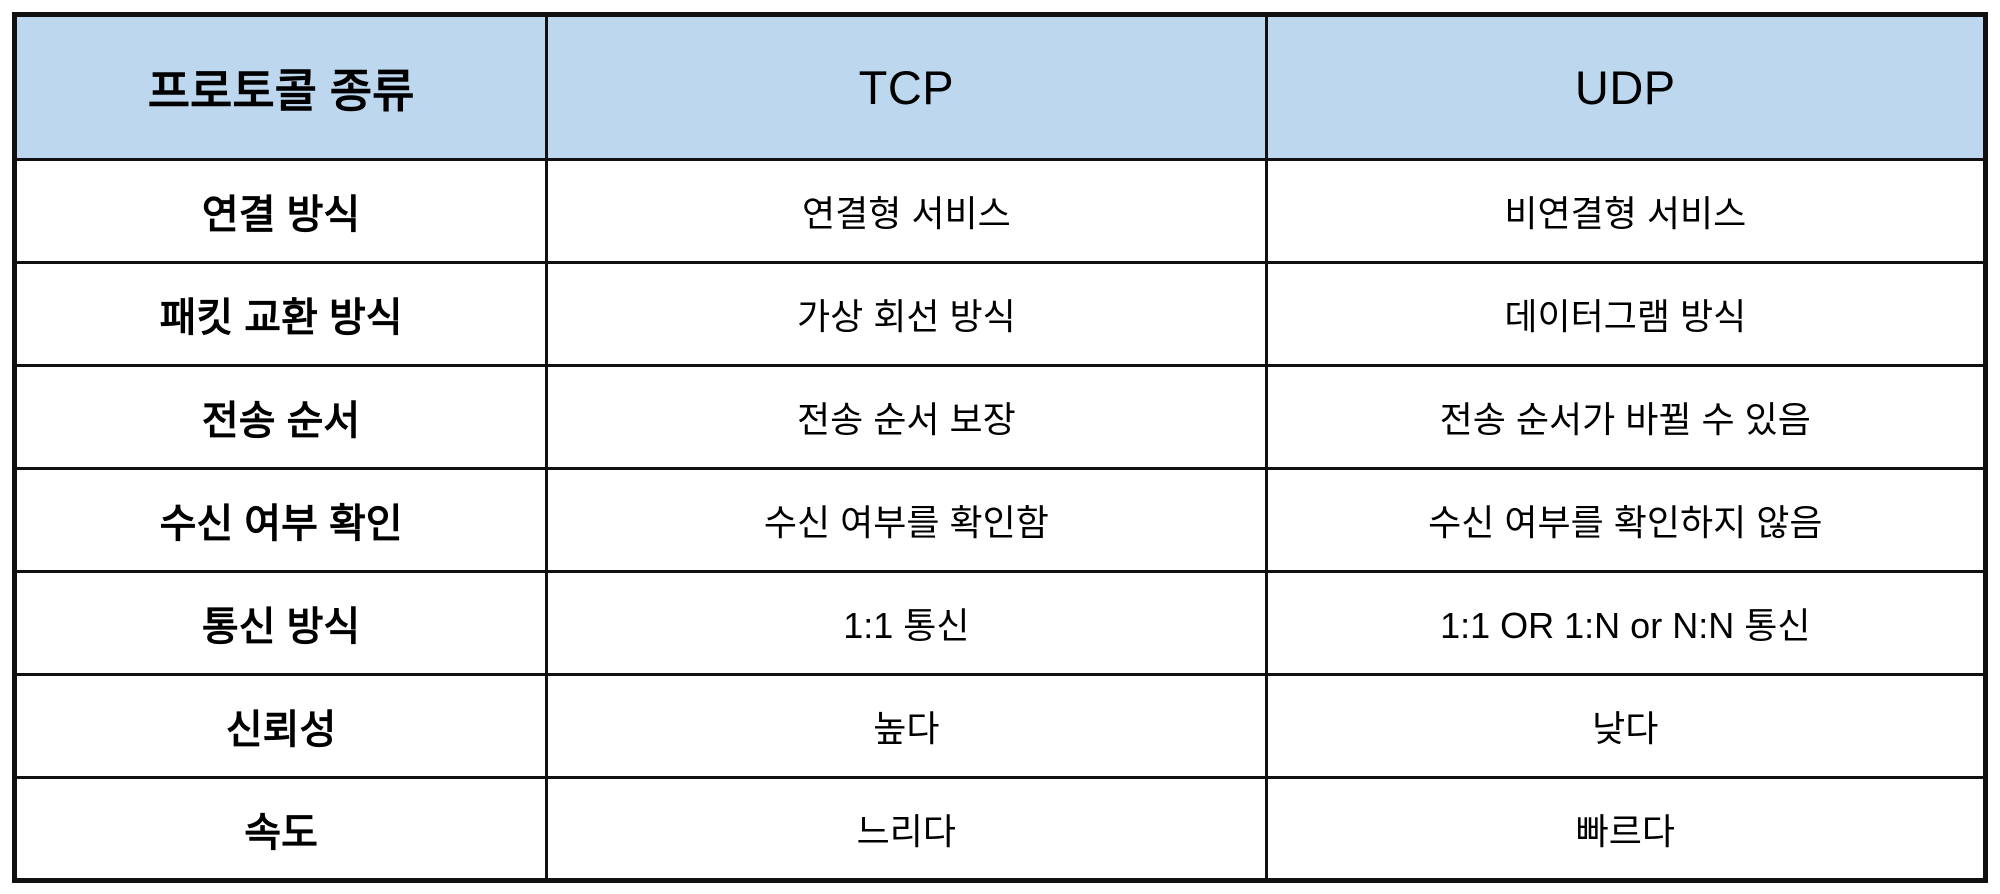 The image size is (2000, 894). What do you see at coordinates (280, 87) in the screenshot?
I see `header-cell-protocol-type: 프로토콜 종류` at bounding box center [280, 87].